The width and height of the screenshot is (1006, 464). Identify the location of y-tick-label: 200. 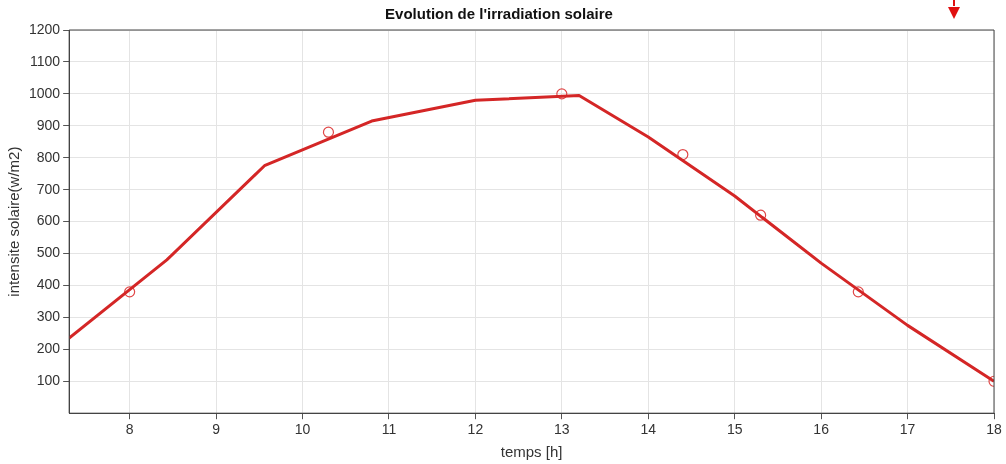
(48, 348).